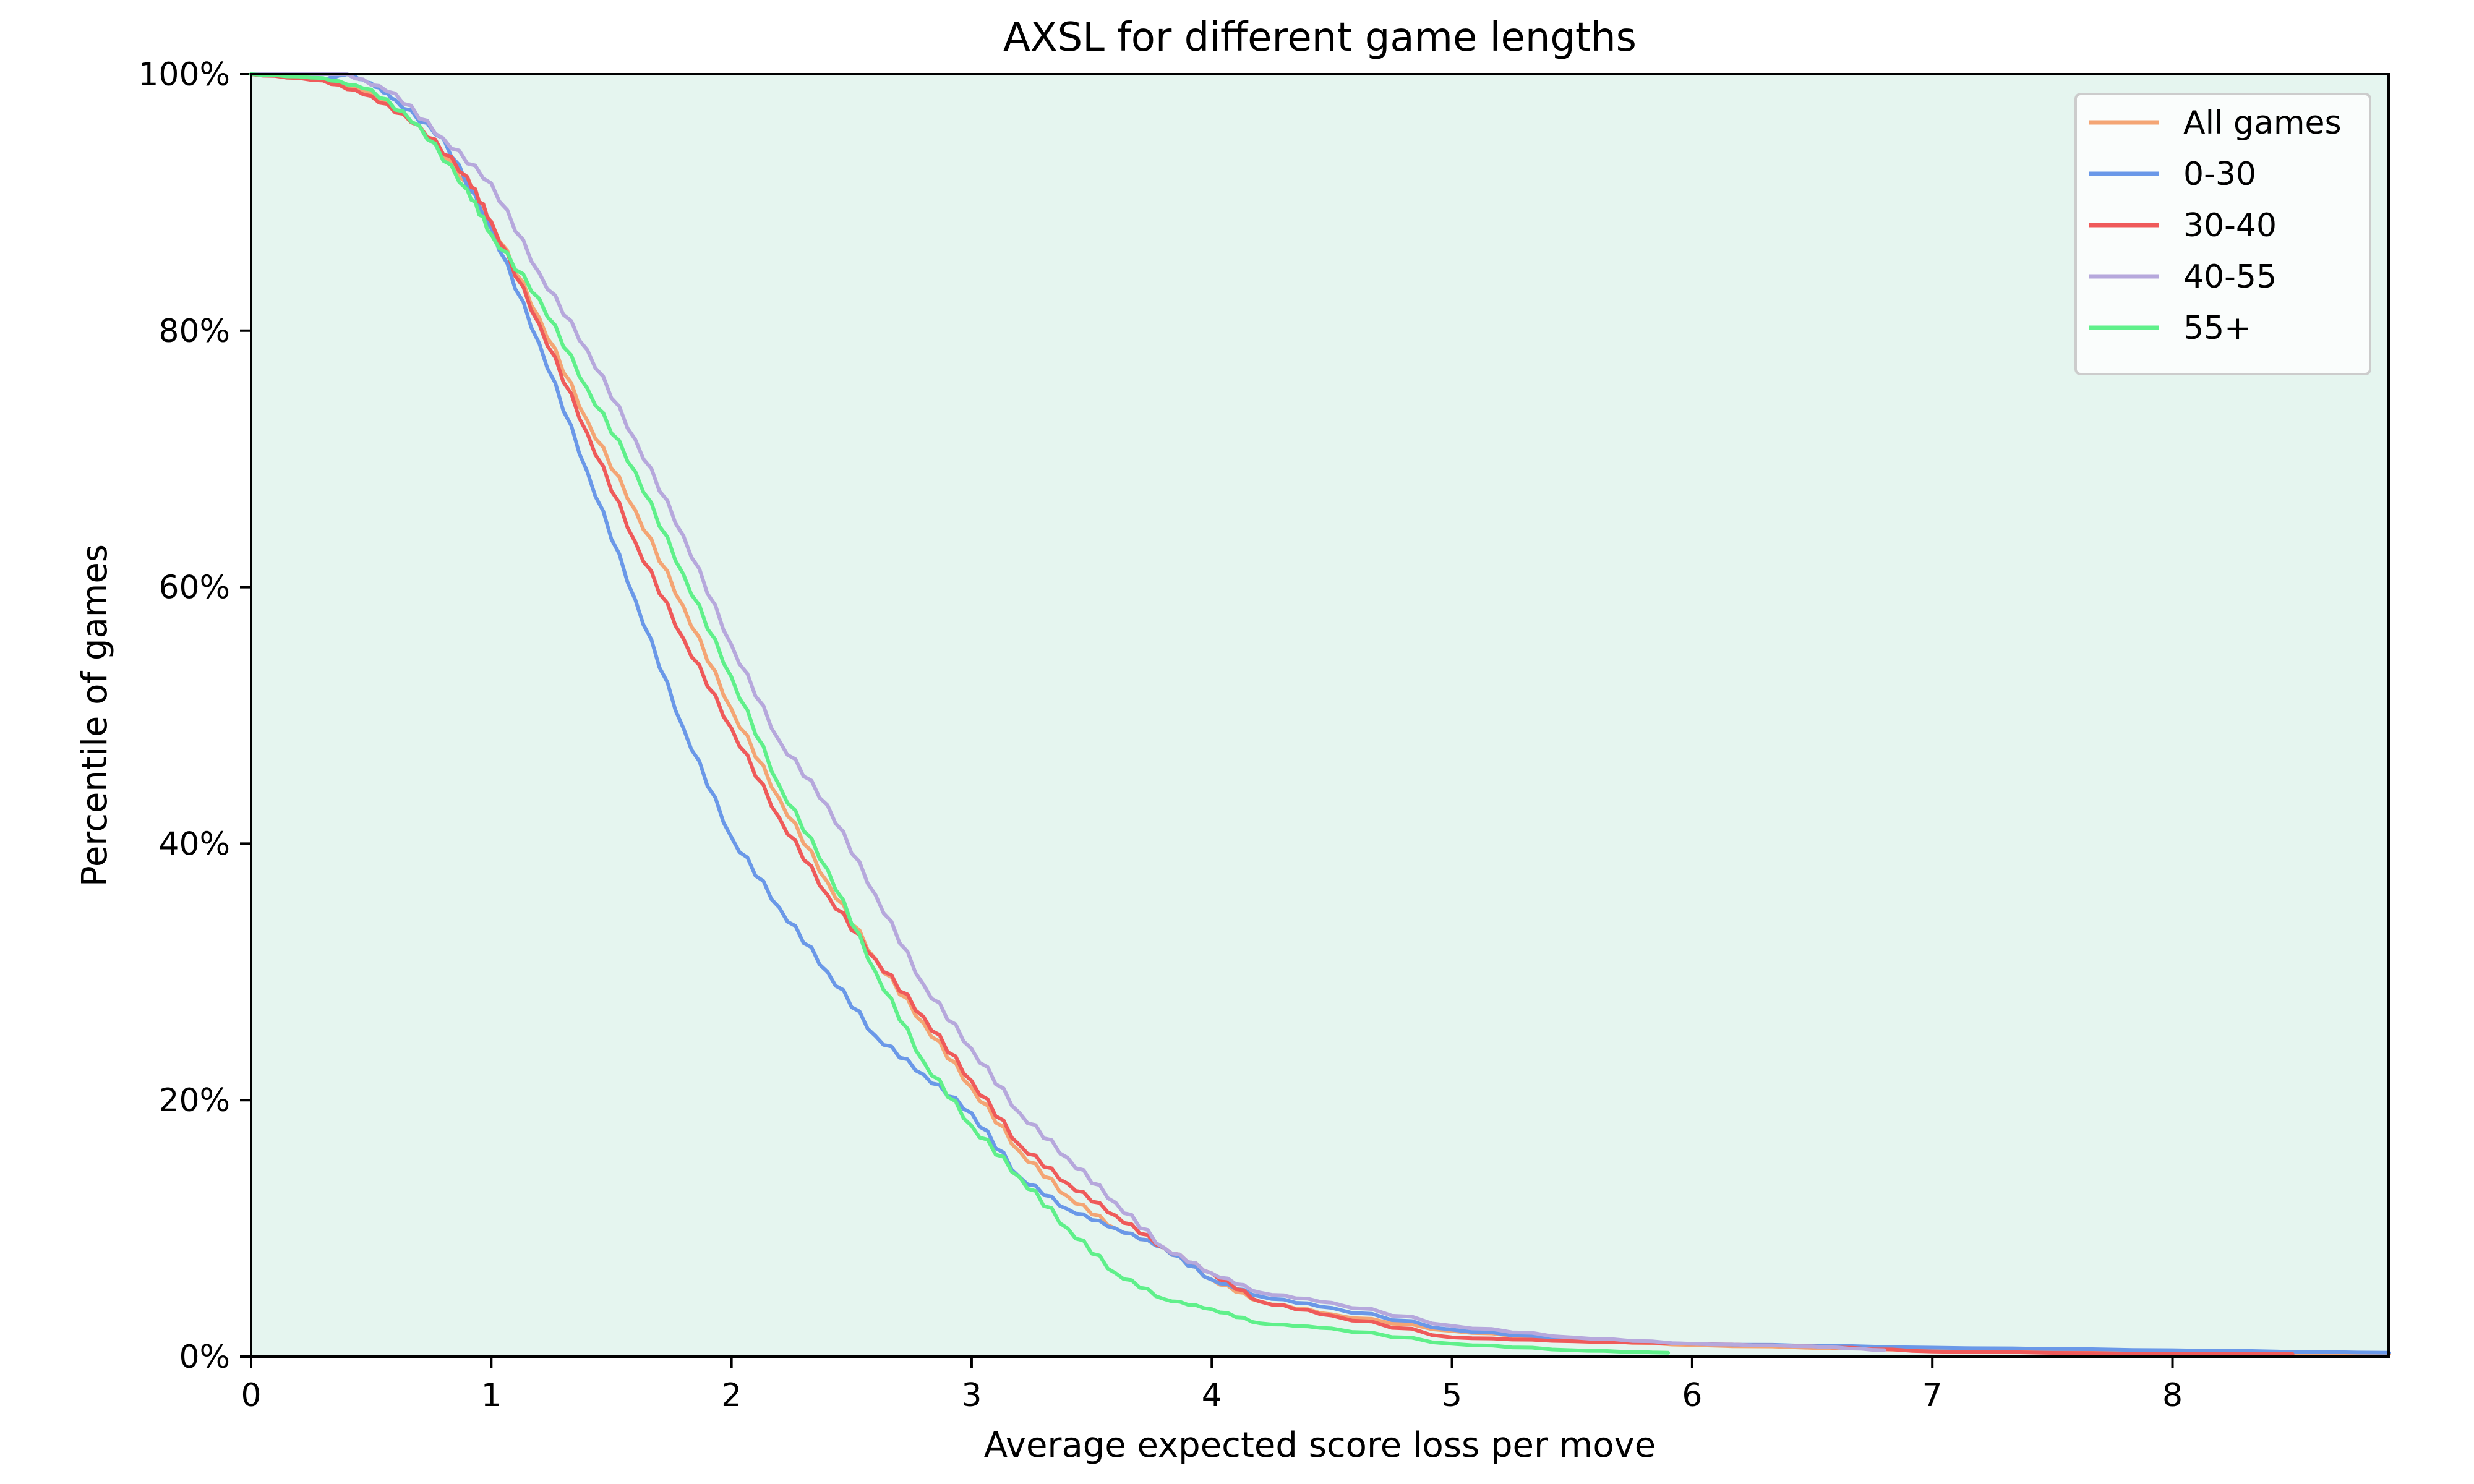  I want to click on legend-items: All games 0-30 30-40 40-55 55+, so click(2215, 225).